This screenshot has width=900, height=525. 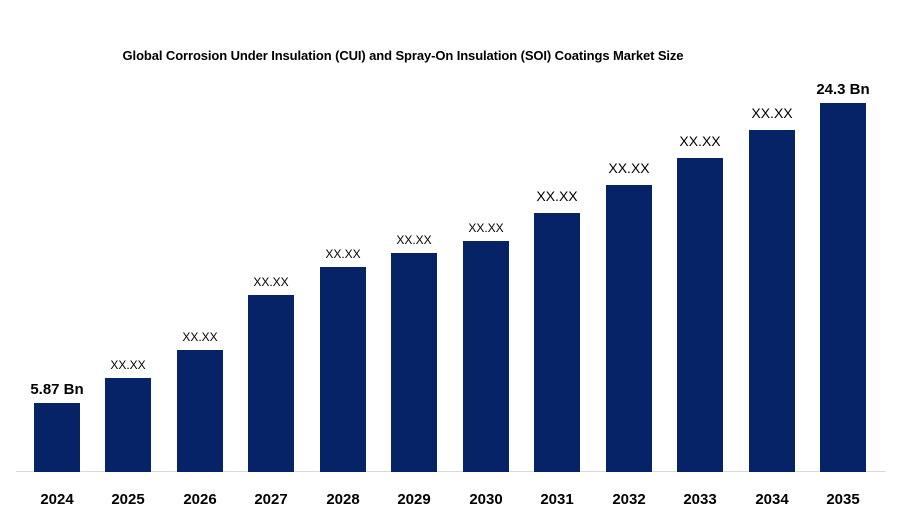 What do you see at coordinates (843, 499) in the screenshot?
I see `x-axis-tick-2035: 2035` at bounding box center [843, 499].